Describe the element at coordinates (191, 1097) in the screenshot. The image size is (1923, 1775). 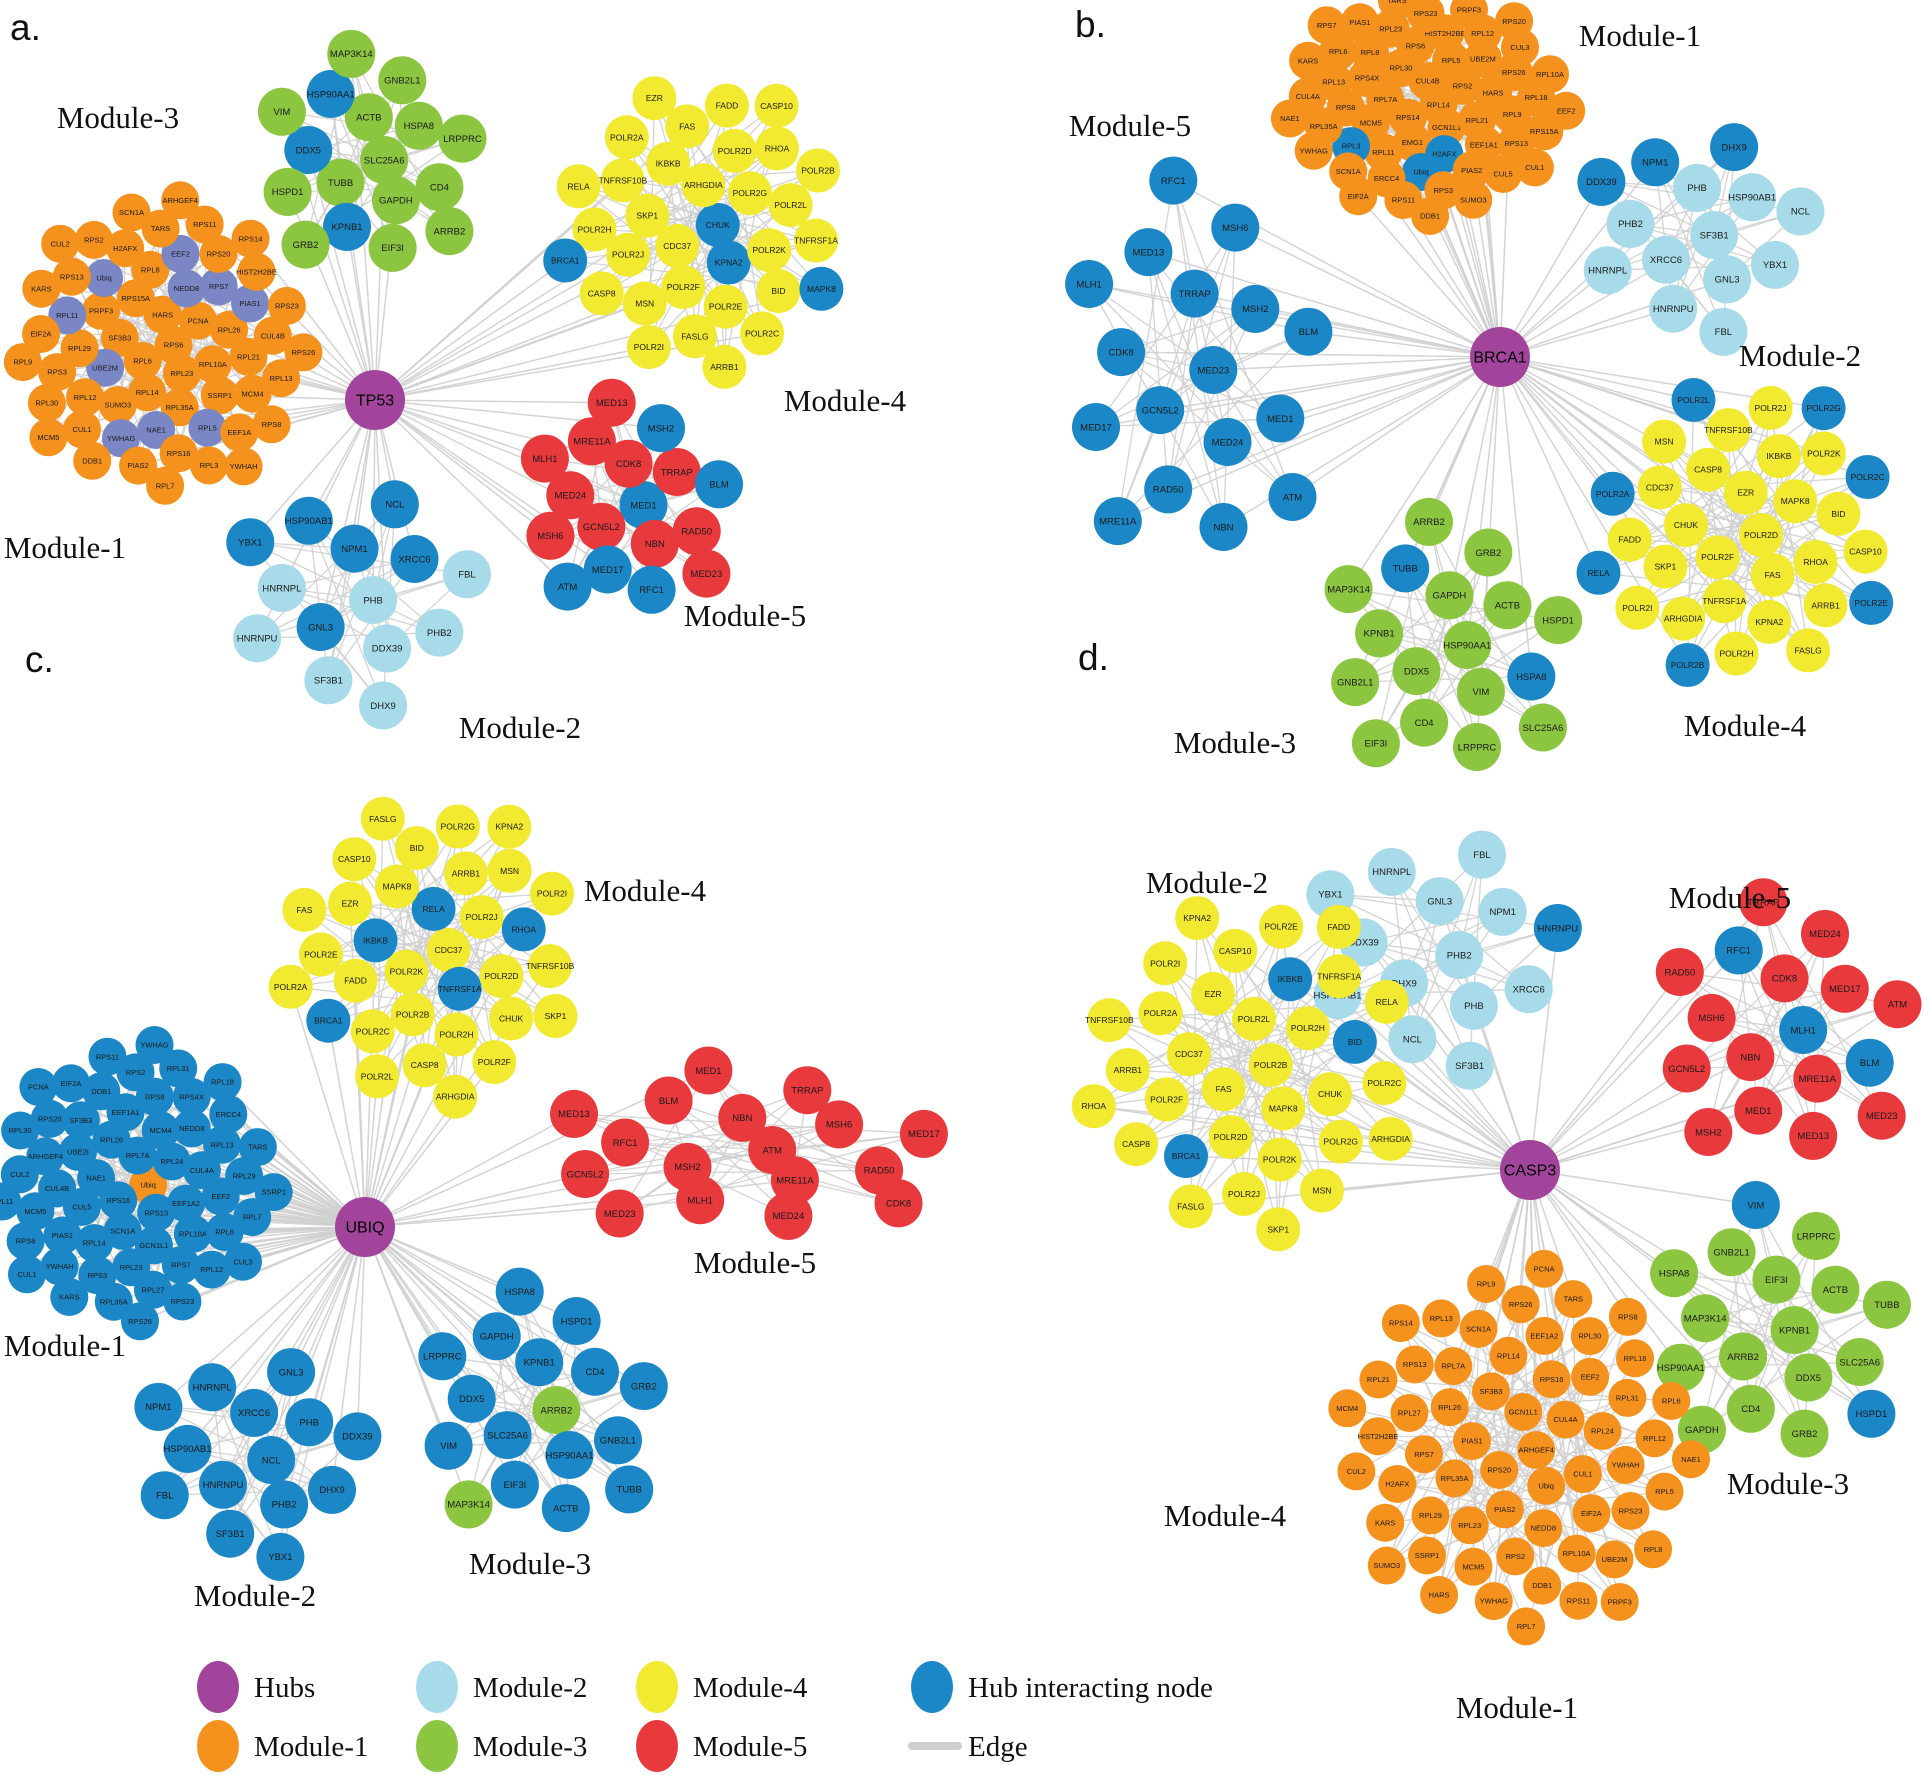
I see `node-RPS4X` at that location.